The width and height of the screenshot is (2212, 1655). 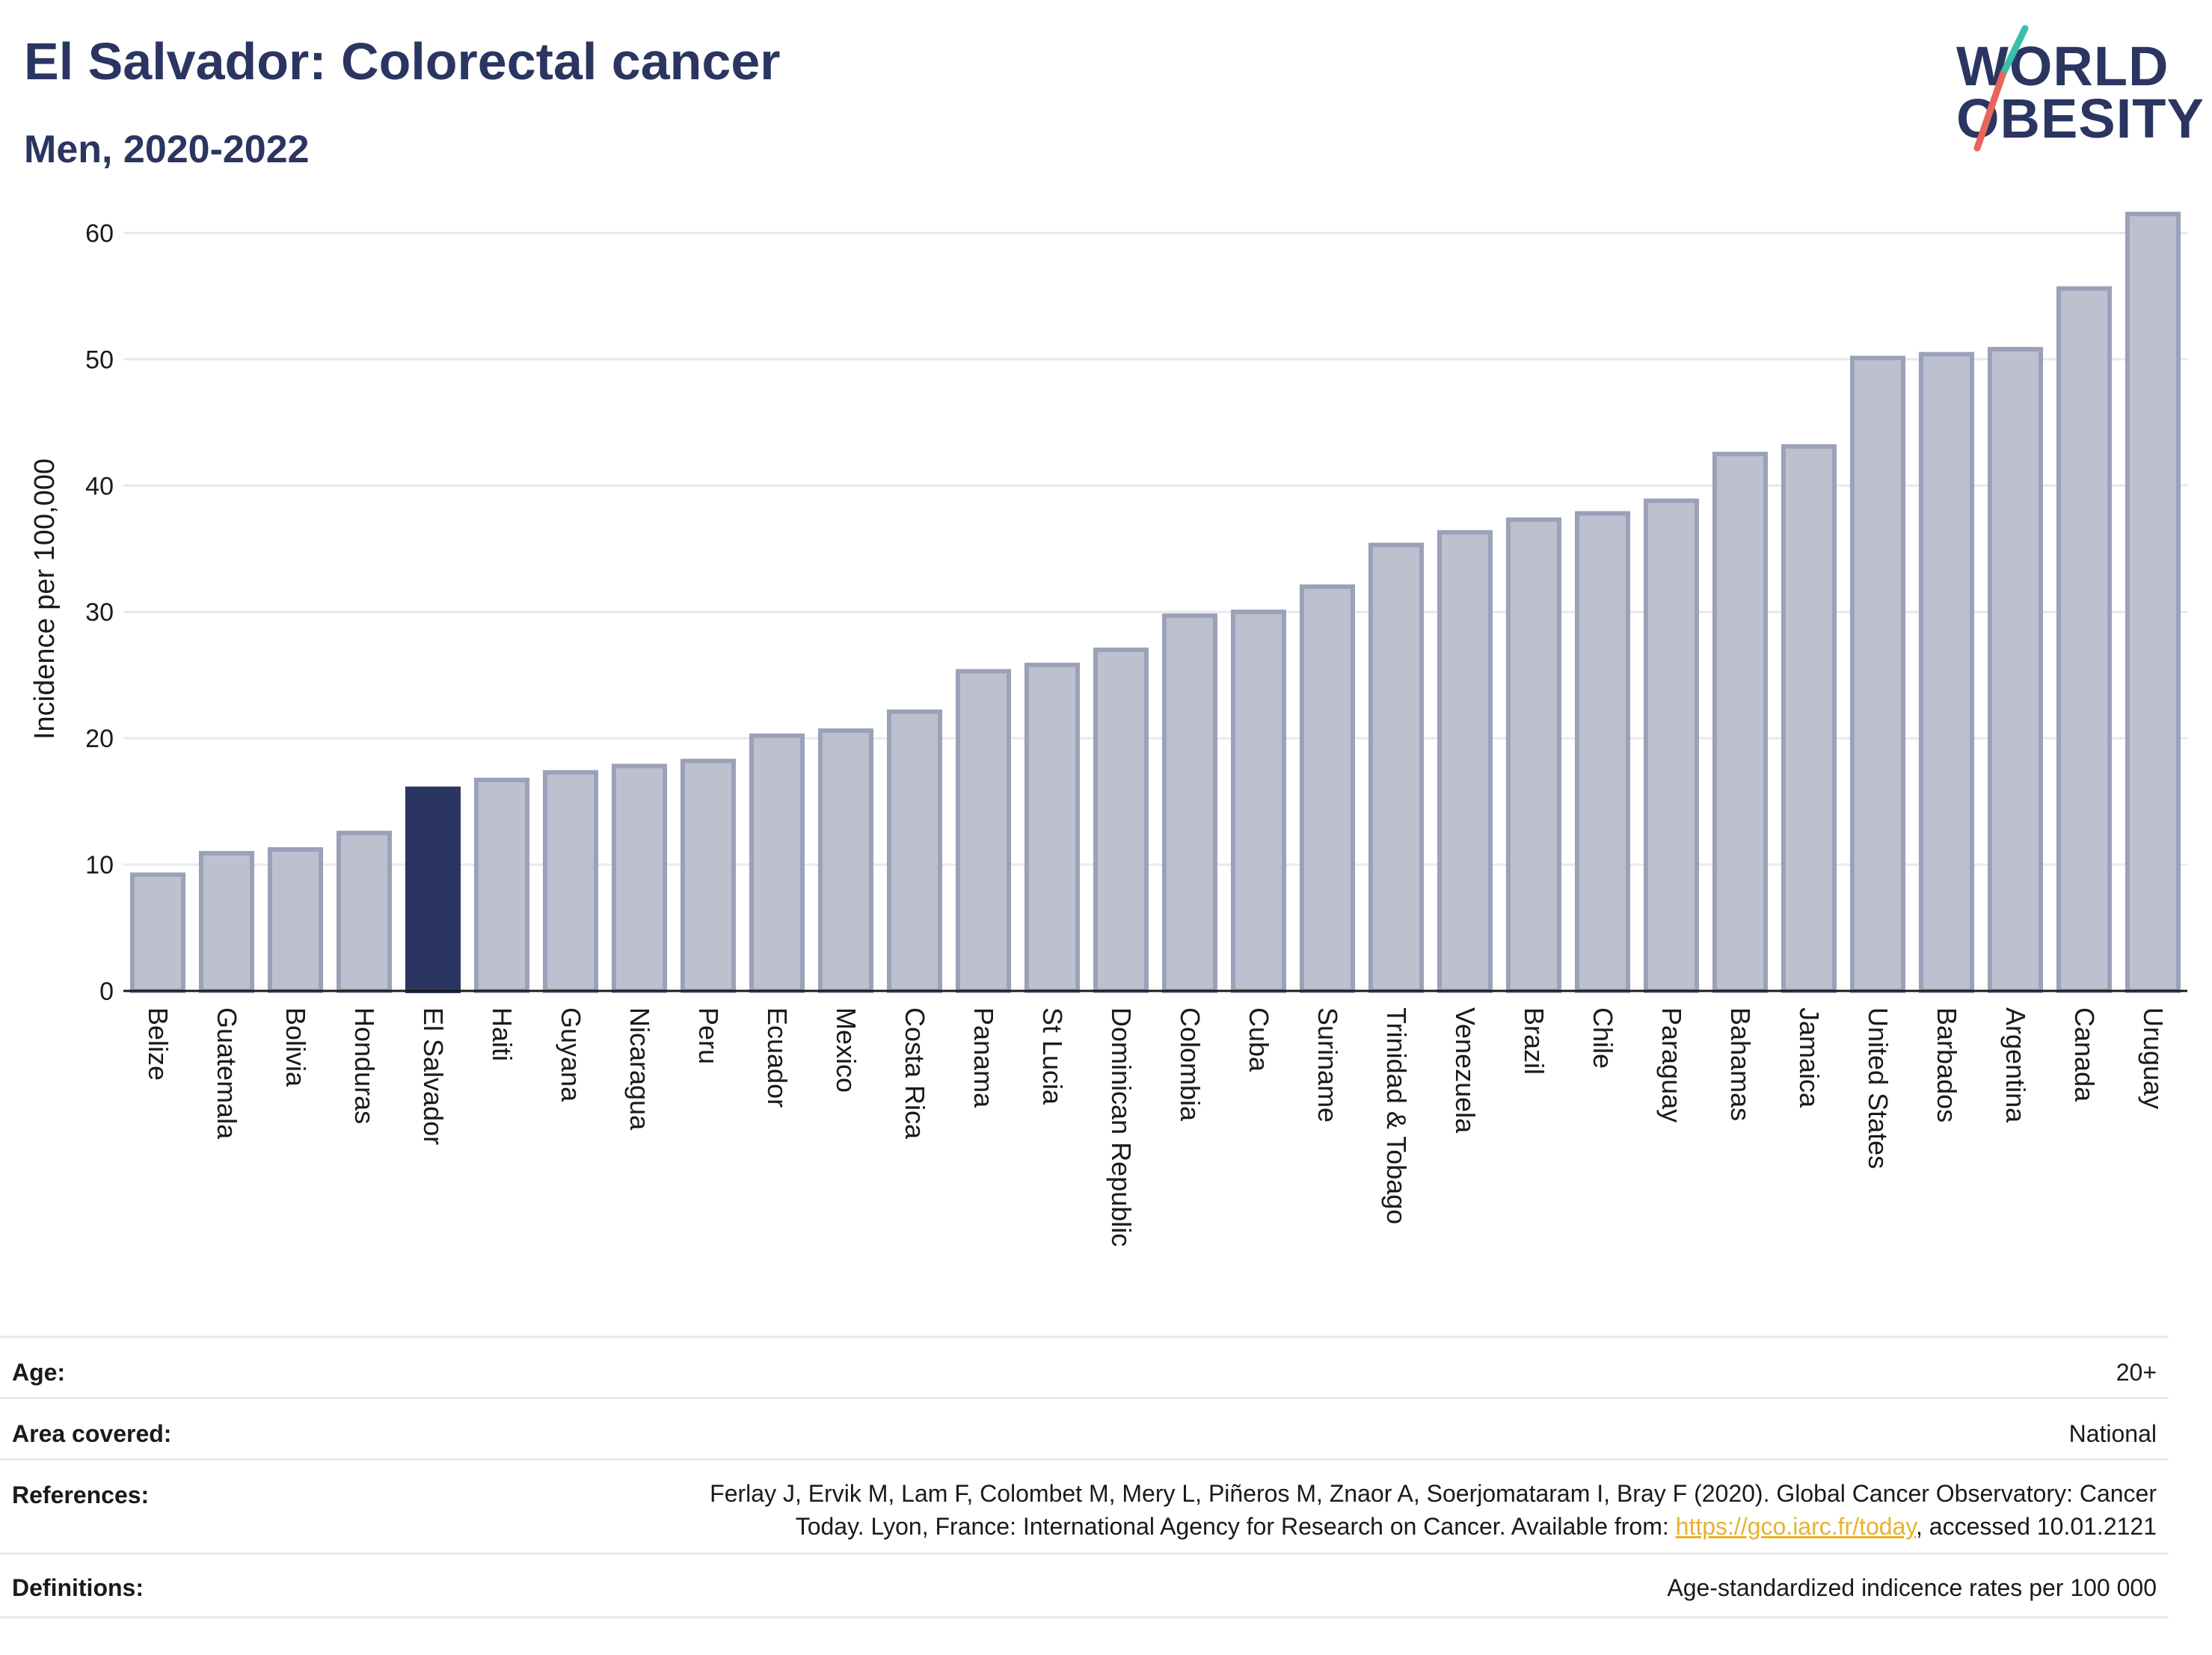 What do you see at coordinates (158, 1044) in the screenshot?
I see `x-tick-label: Belize` at bounding box center [158, 1044].